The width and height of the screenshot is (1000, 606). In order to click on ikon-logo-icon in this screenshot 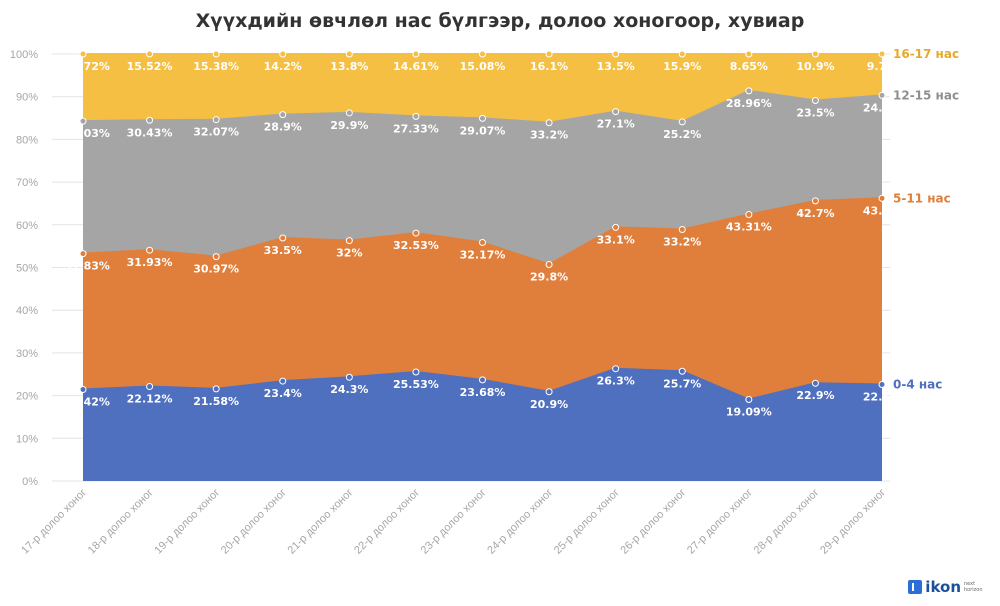, I will do `click(915, 587)`.